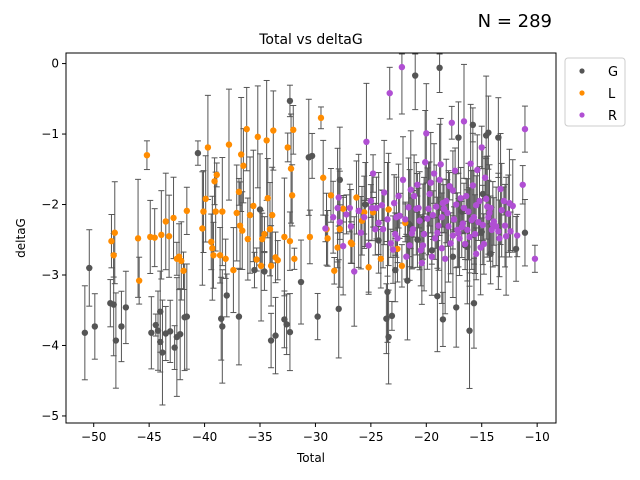 The width and height of the screenshot is (640, 480). I want to click on legend-marker-L, so click(582, 93).